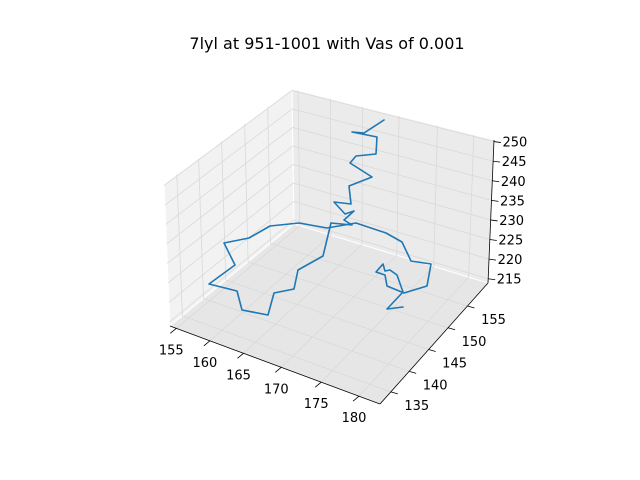 This screenshot has width=640, height=480. I want to click on z-tick-label: 225, so click(510, 241).